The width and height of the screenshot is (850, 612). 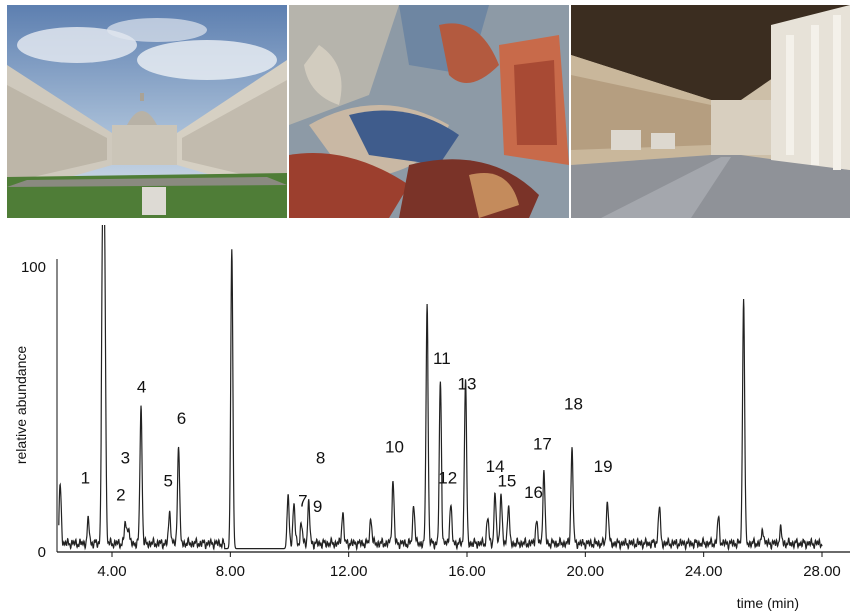 I want to click on courtyard-photo, so click(x=147, y=111).